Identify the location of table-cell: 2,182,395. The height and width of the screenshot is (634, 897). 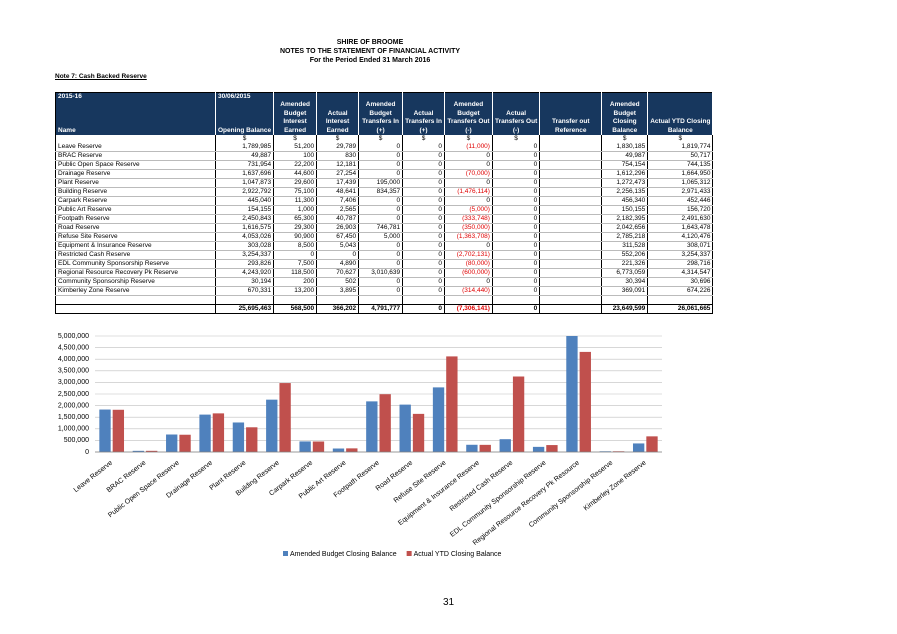
(625, 219).